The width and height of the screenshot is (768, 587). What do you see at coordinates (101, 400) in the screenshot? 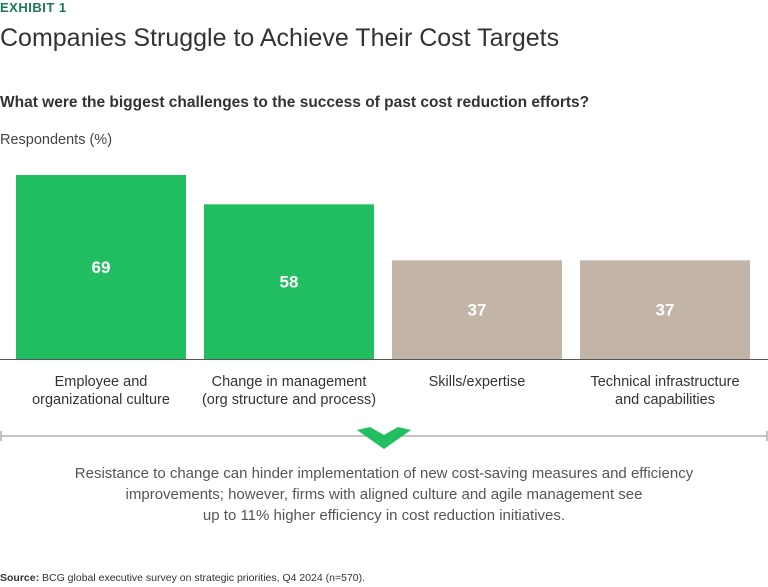
I see `category-label: organizational culture` at bounding box center [101, 400].